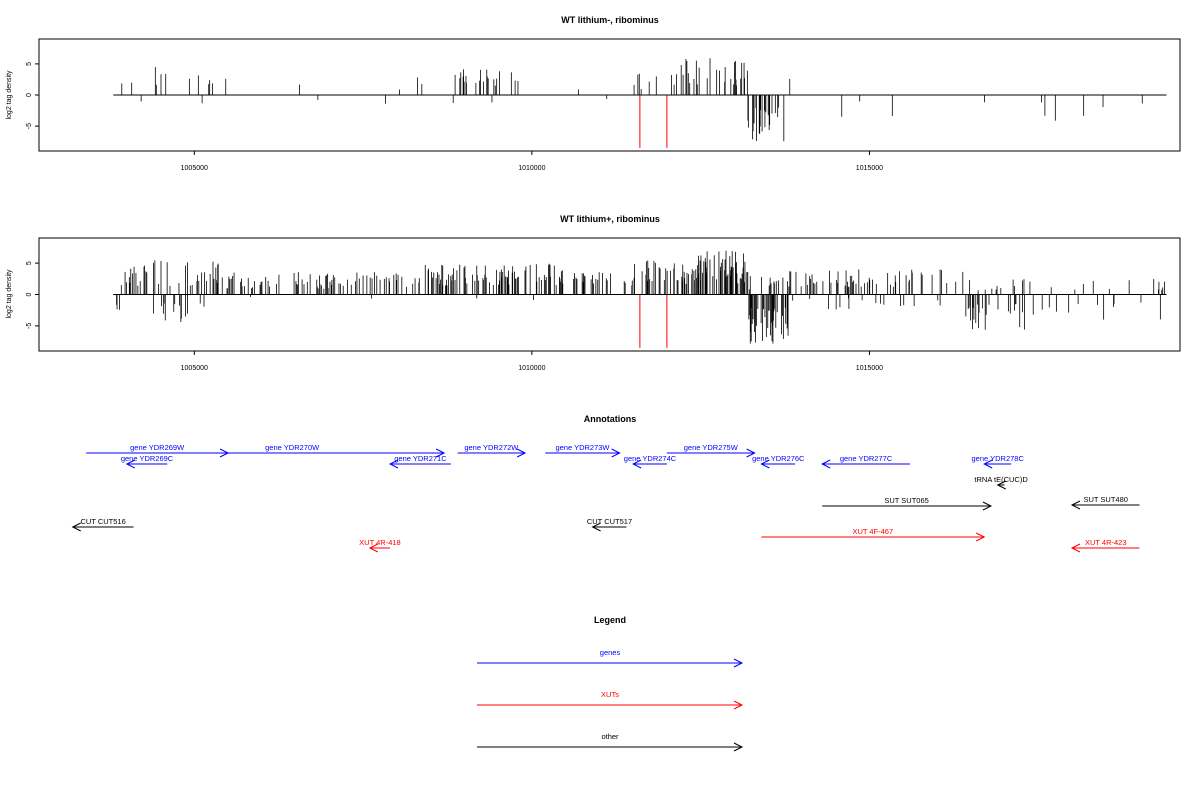  I want to click on annotation-feature: gene YDR271C, so click(419, 461).